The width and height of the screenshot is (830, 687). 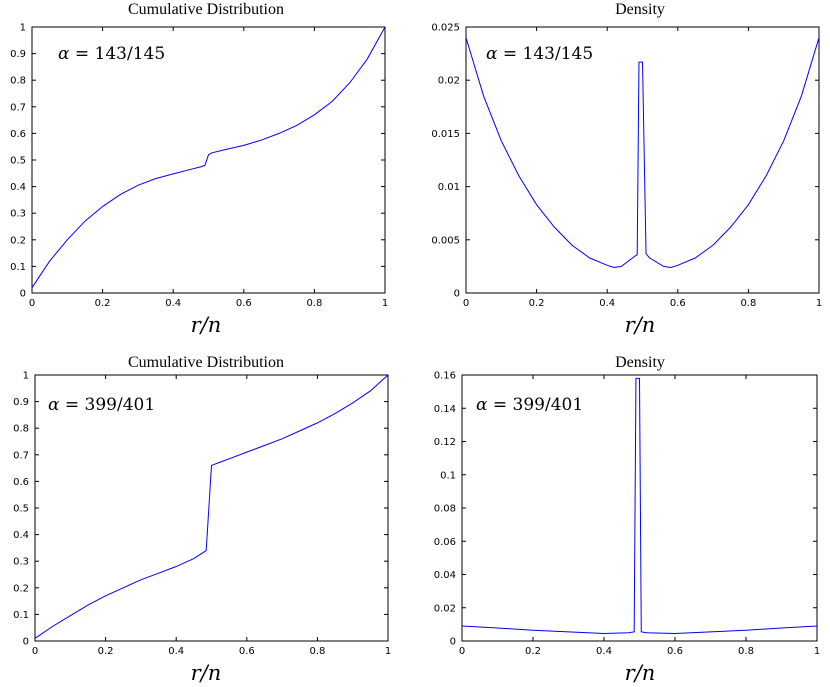 I want to click on y-tick-label: 0.01, so click(x=449, y=187).